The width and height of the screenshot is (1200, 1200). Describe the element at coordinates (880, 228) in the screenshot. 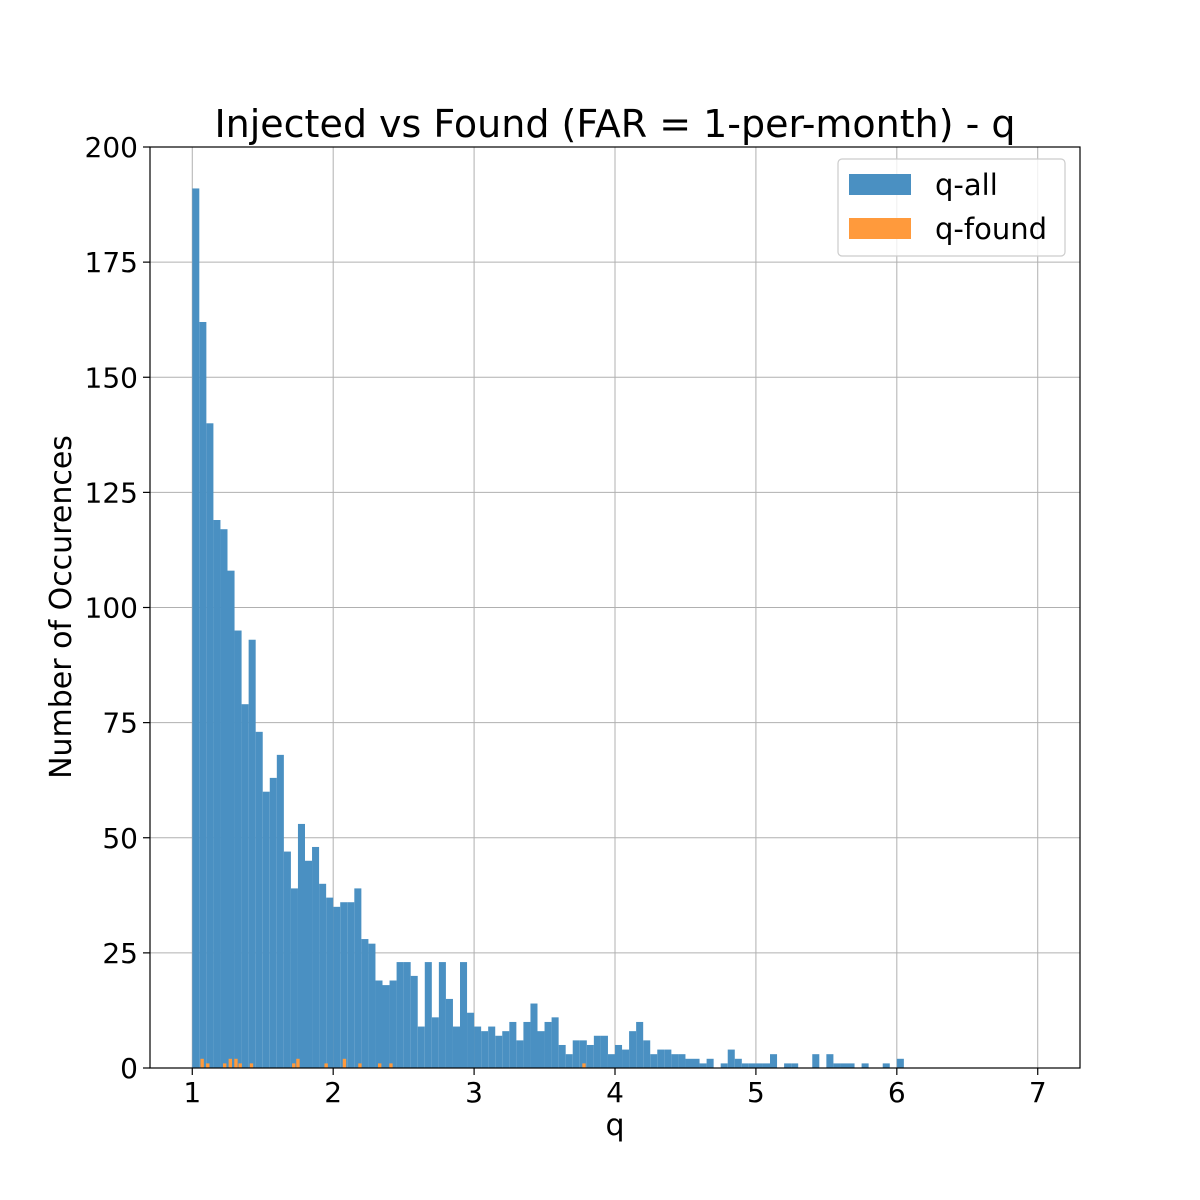

I see `legend-swatch-q-found` at that location.